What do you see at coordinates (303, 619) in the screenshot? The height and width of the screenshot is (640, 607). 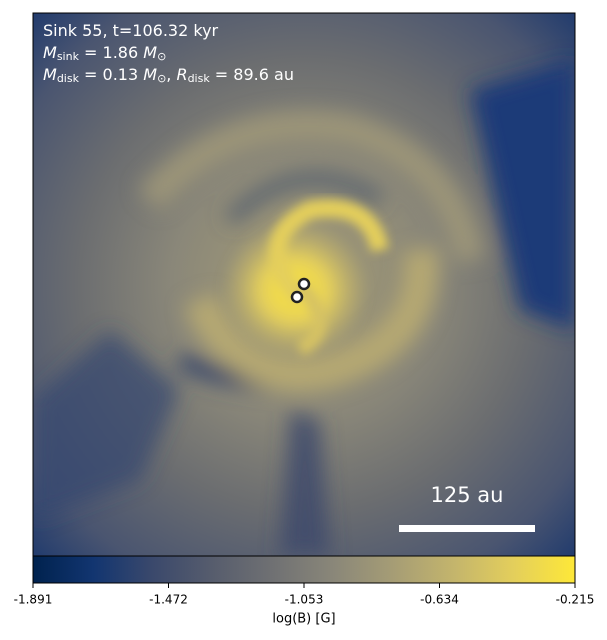 I see `colorbar-label: log(B) [G]` at bounding box center [303, 619].